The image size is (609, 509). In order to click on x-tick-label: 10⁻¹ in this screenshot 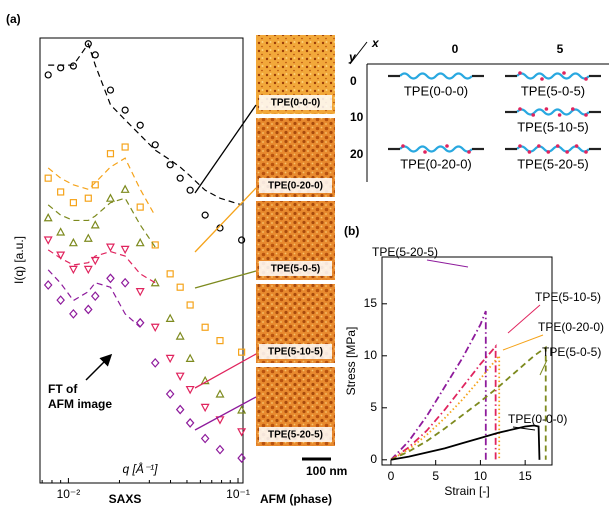, I will do `click(238, 494)`.